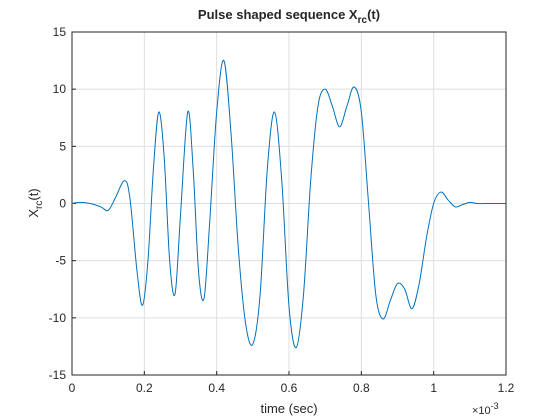  What do you see at coordinates (60, 261) in the screenshot?
I see `y-tick-label: -5` at bounding box center [60, 261].